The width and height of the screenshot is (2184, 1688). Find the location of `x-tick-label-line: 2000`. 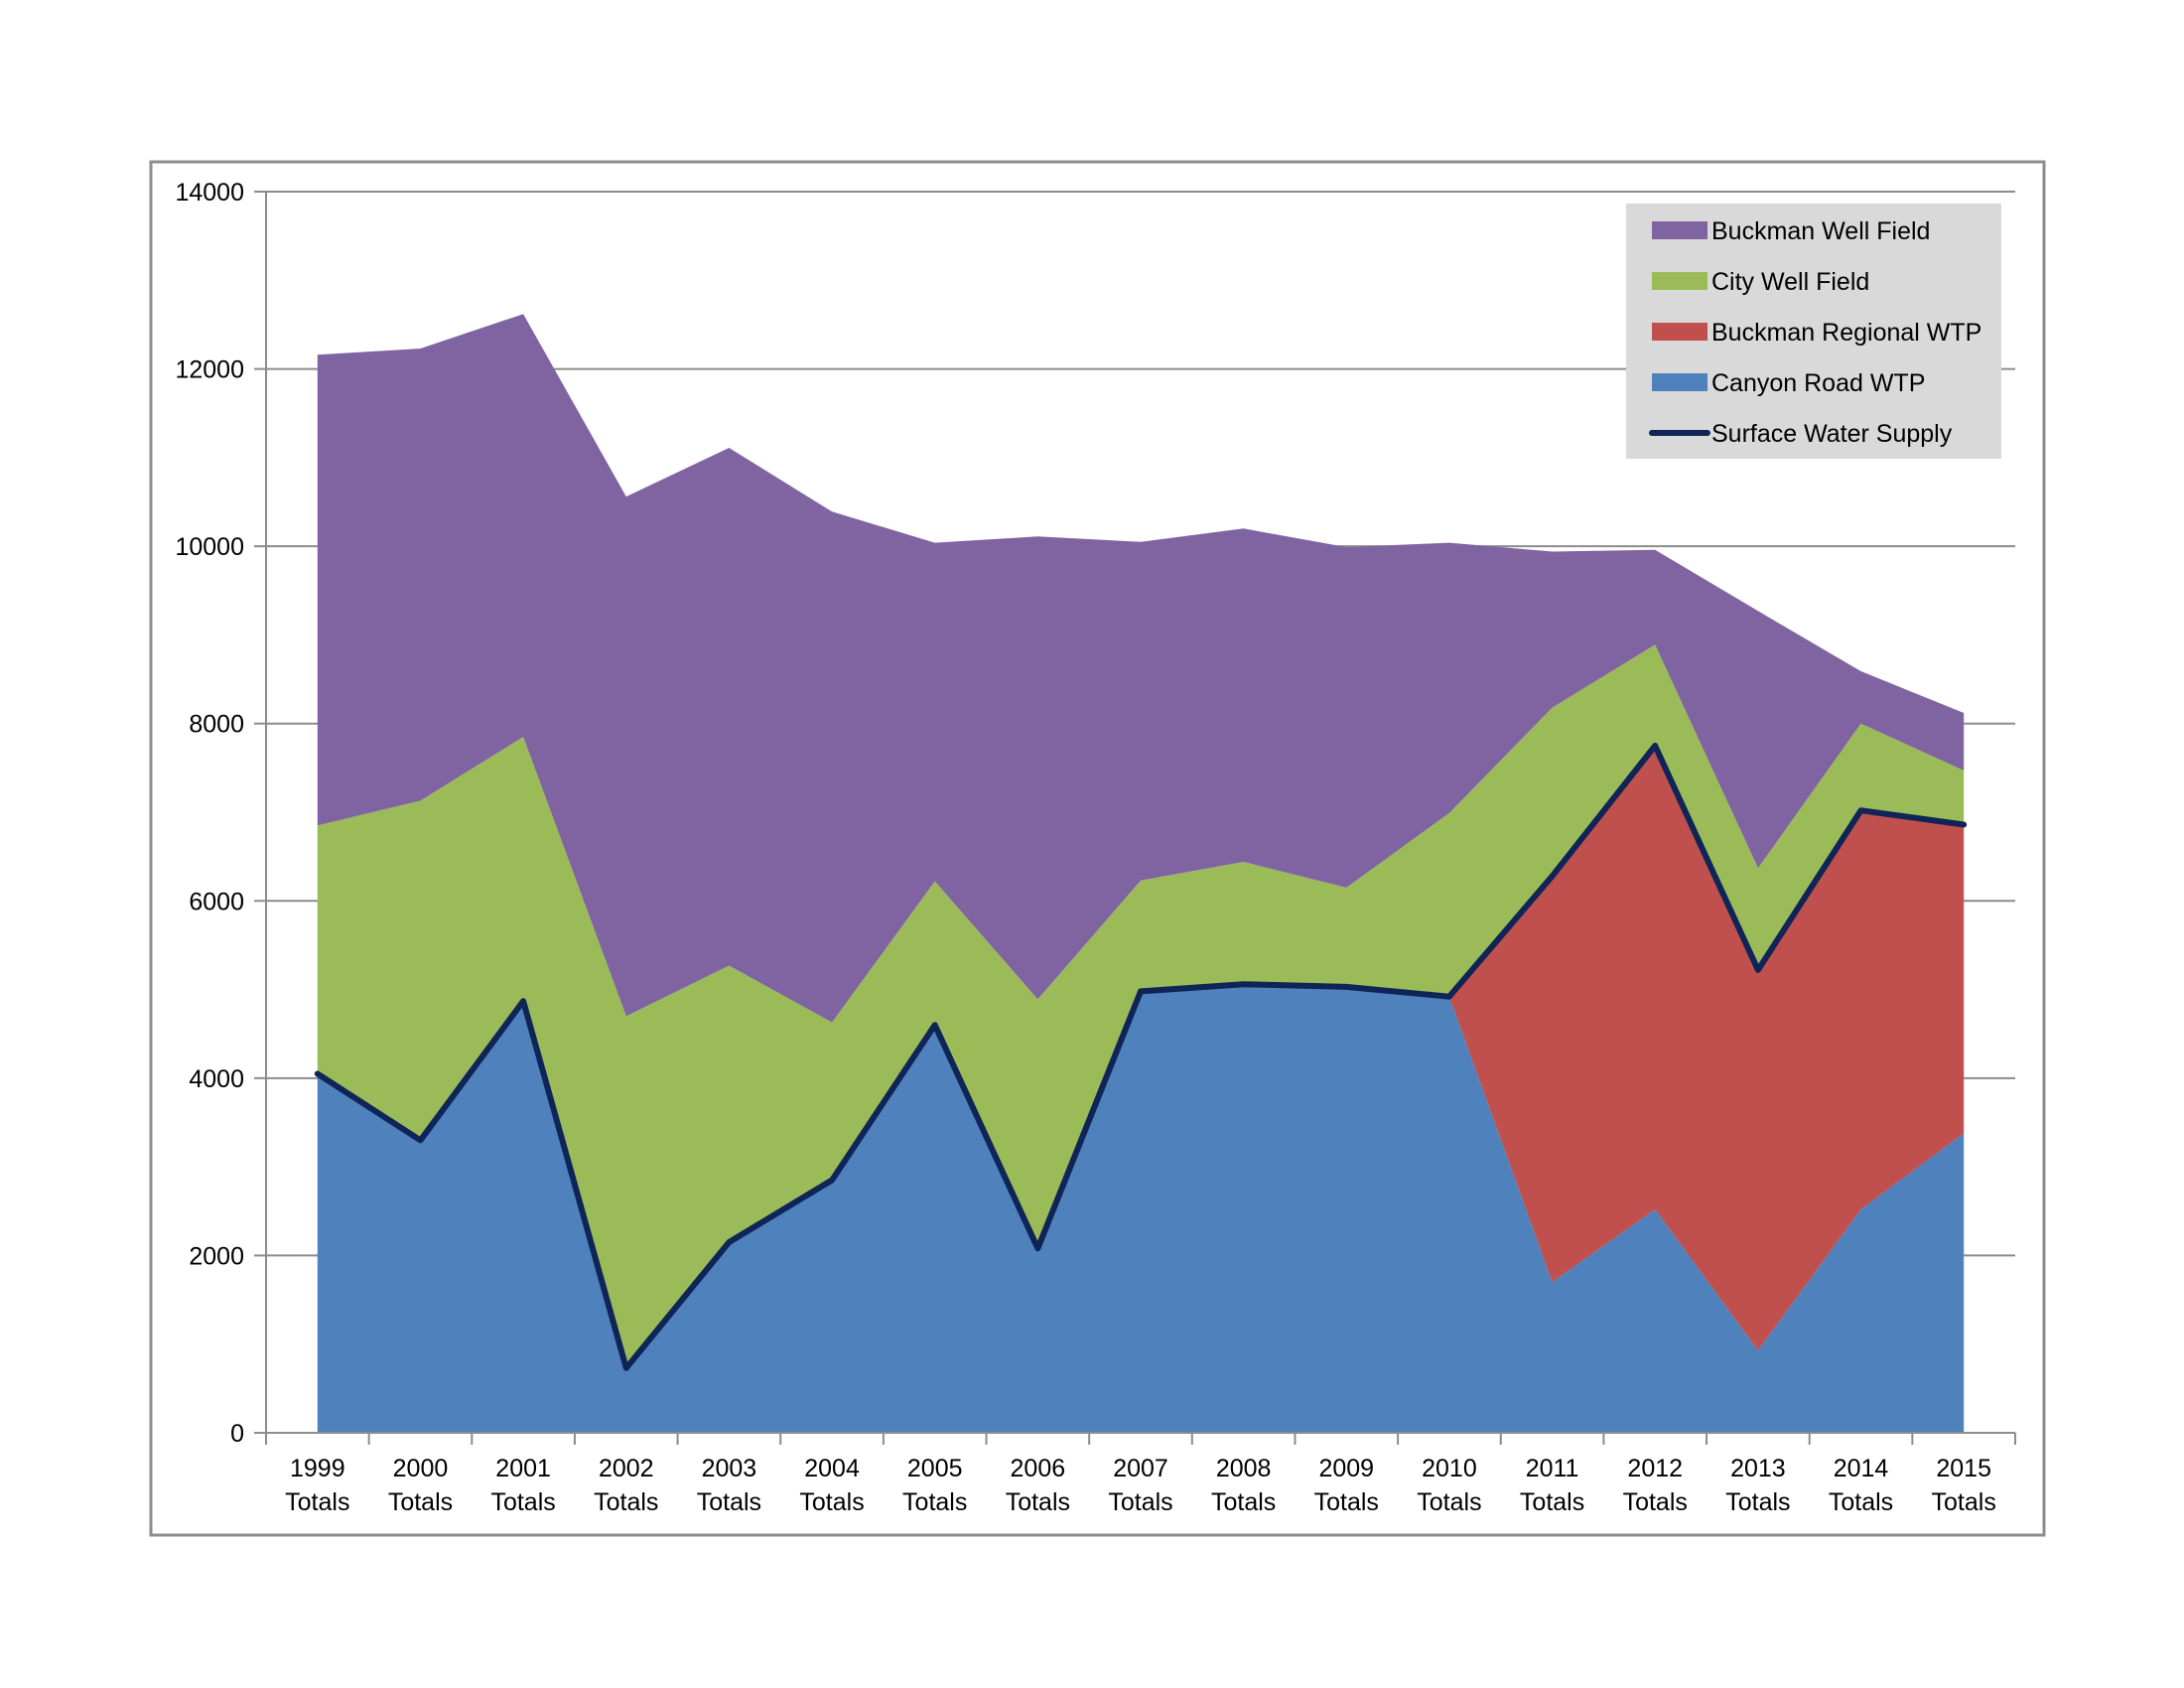

x-tick-label-line: 2000 is located at coordinates (421, 1468).